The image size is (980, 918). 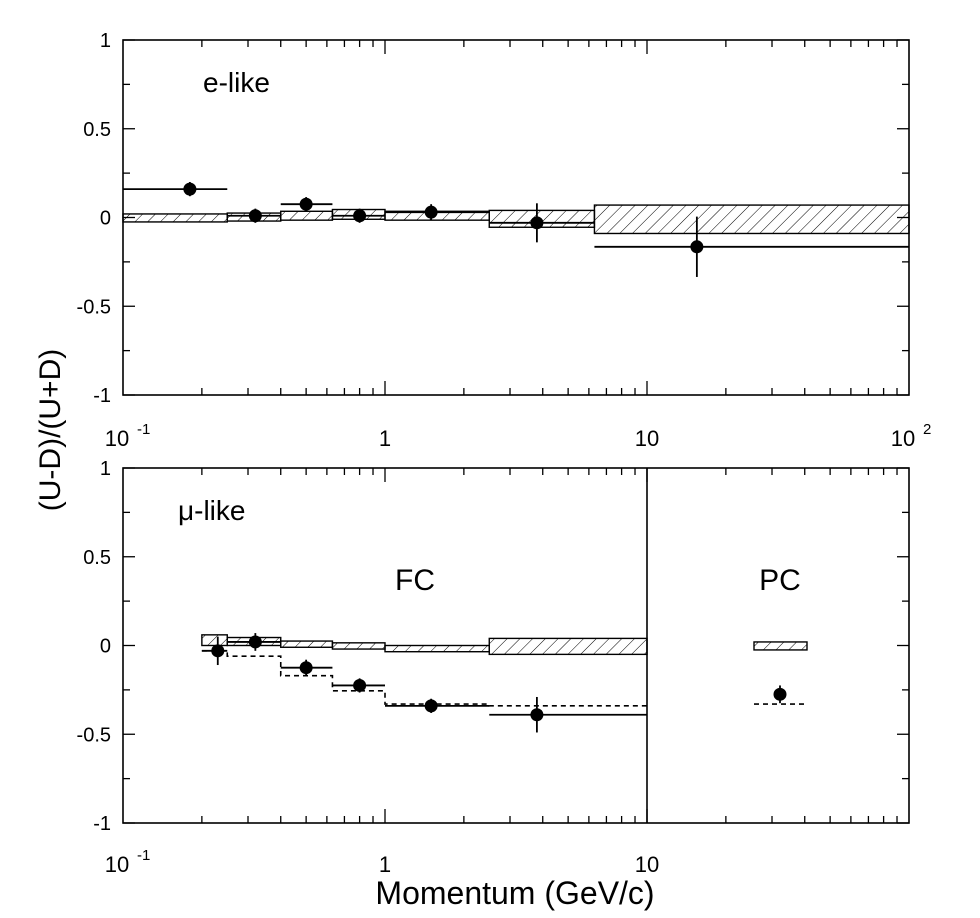 I want to click on top-y-tick-labels: 1 0.5 0 -0.5 -1, so click(x=94, y=218).